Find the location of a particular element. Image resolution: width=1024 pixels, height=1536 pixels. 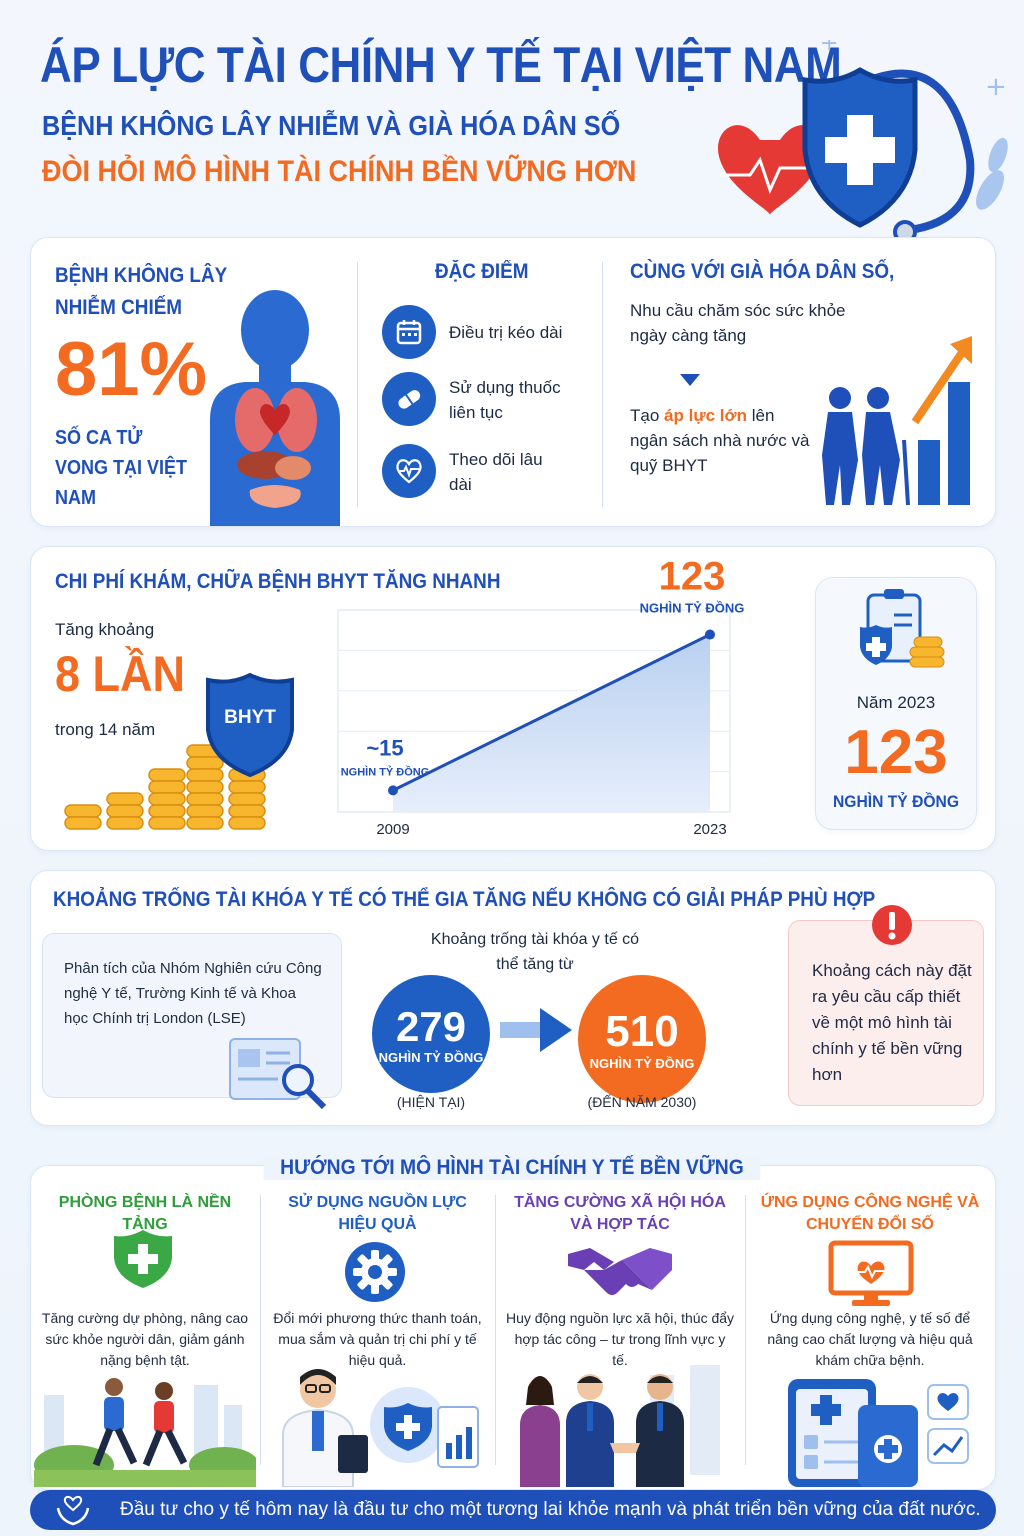

magnifier-report-icon is located at coordinates (278, 1074).